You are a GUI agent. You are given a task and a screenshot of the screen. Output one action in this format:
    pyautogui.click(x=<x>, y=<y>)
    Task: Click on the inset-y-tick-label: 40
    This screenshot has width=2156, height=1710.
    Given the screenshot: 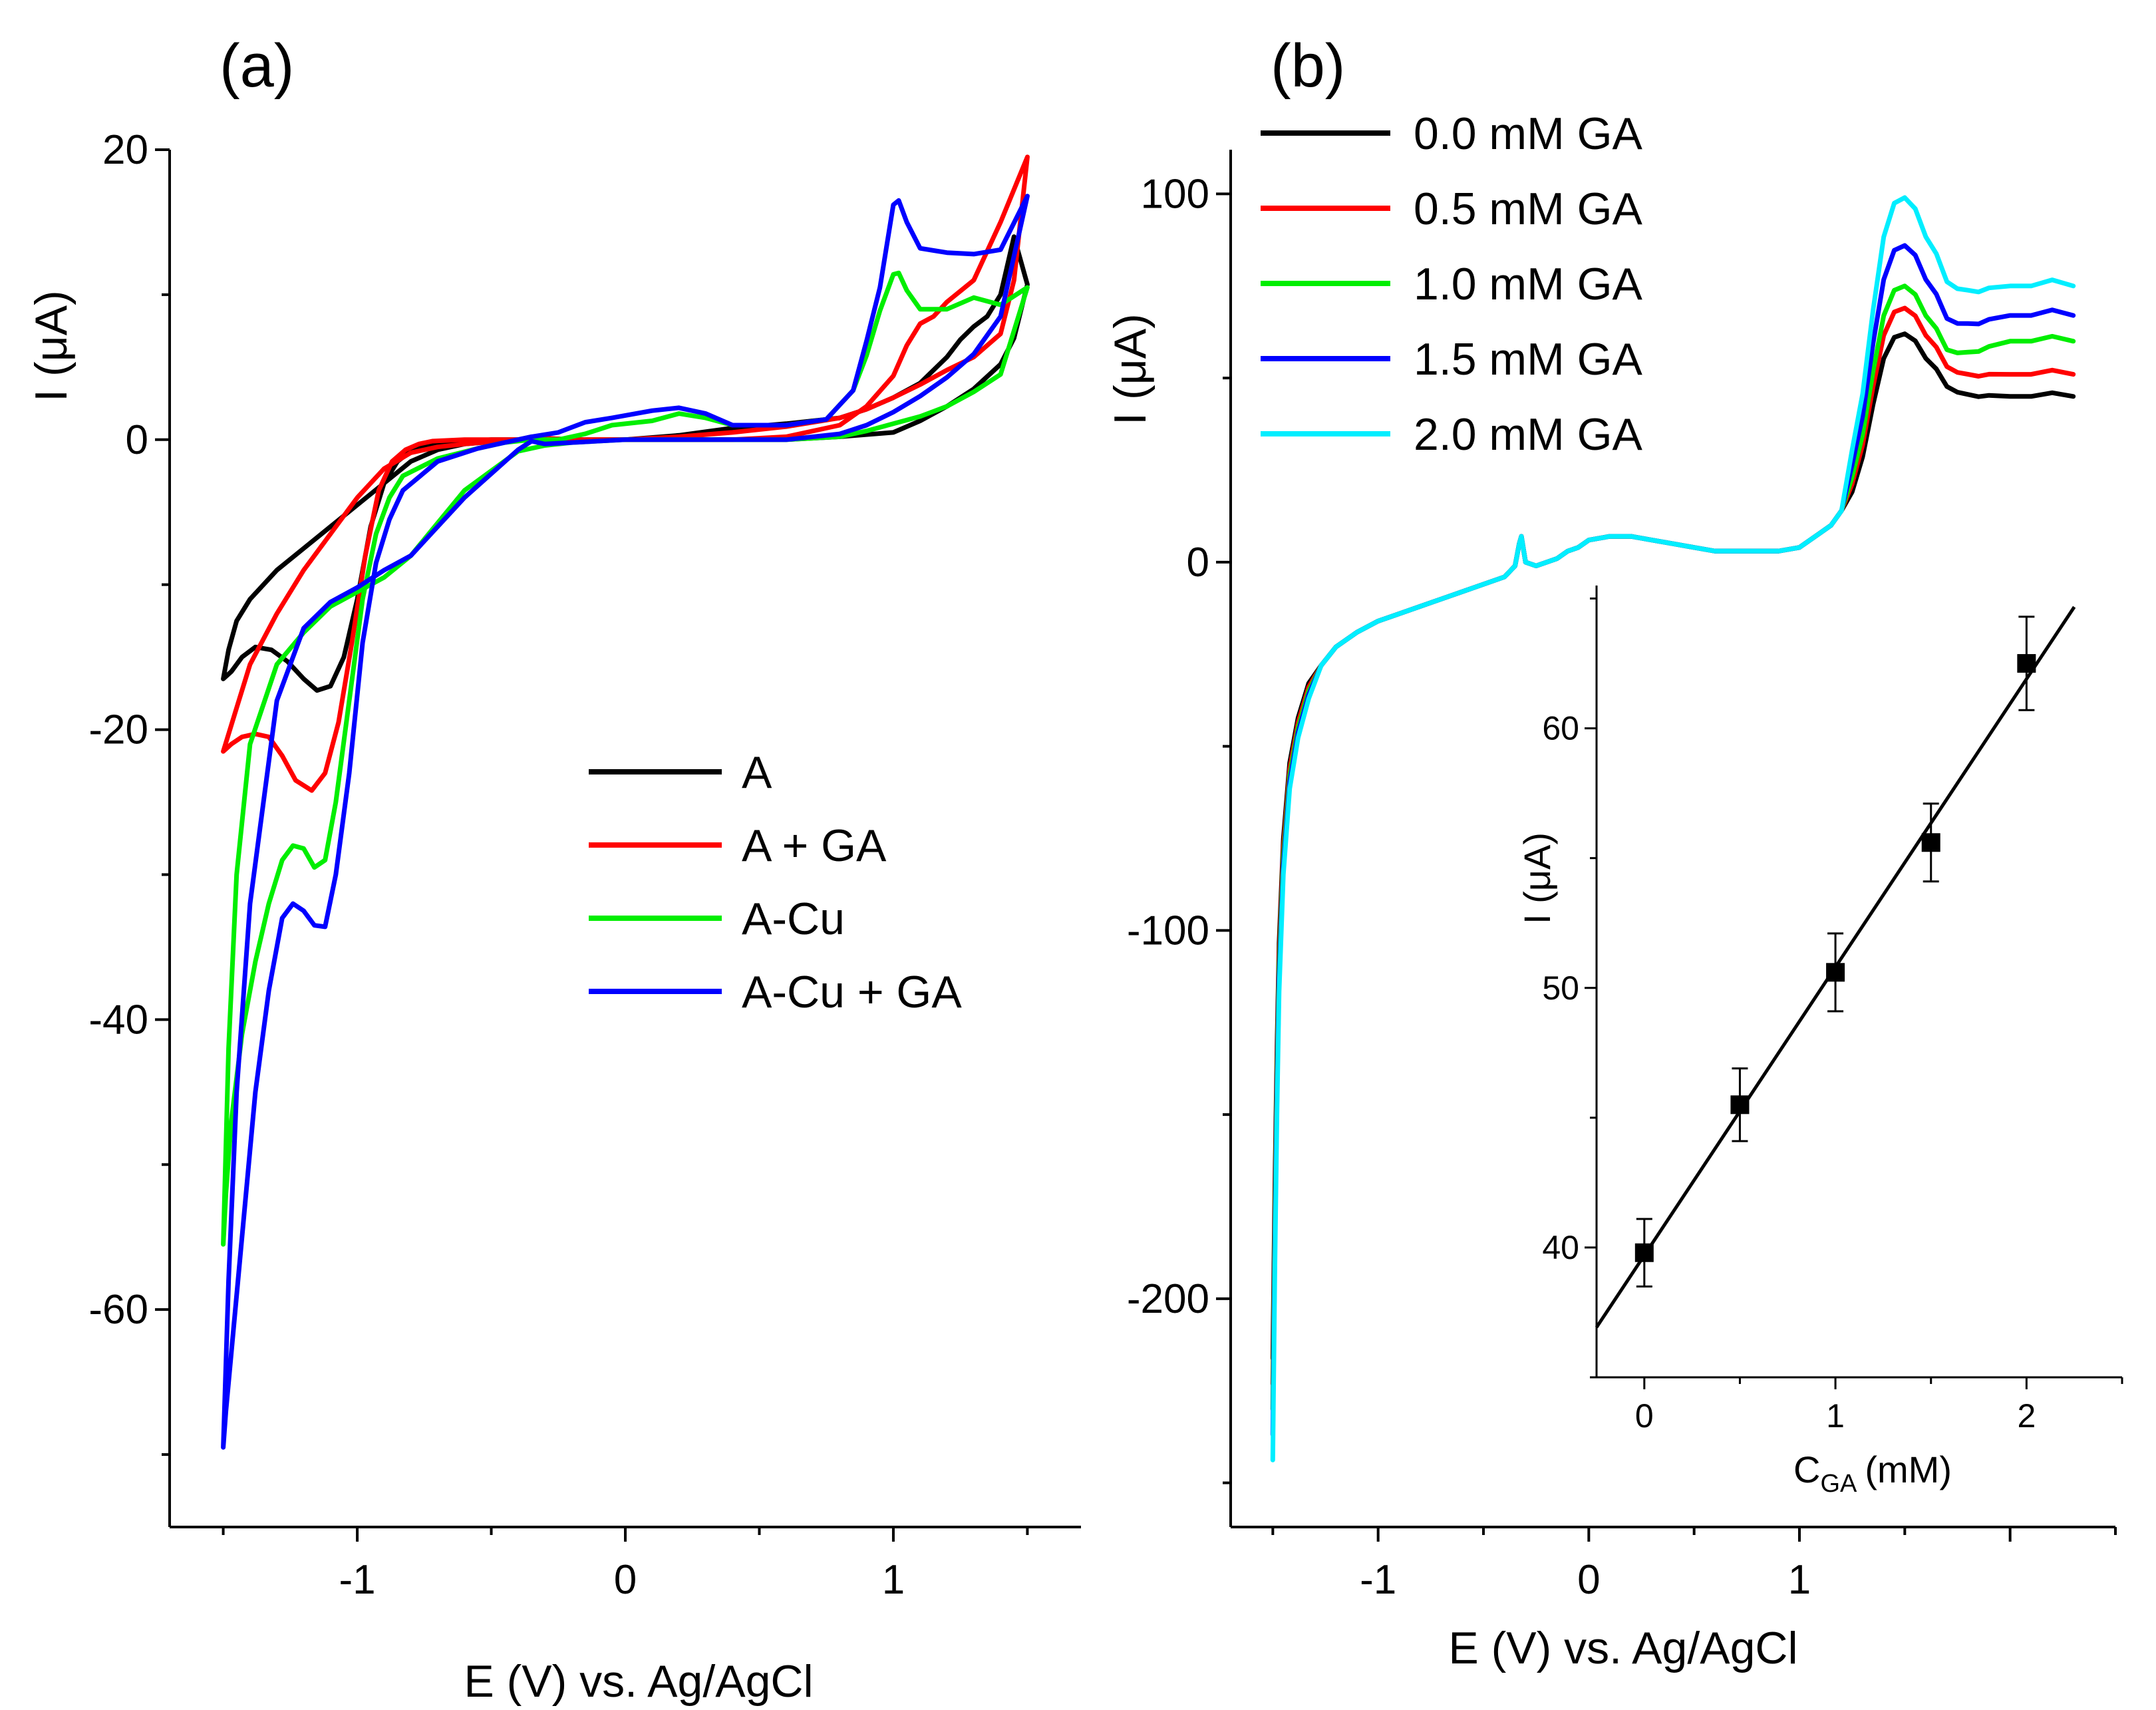 What is the action you would take?
    pyautogui.click(x=1560, y=1247)
    